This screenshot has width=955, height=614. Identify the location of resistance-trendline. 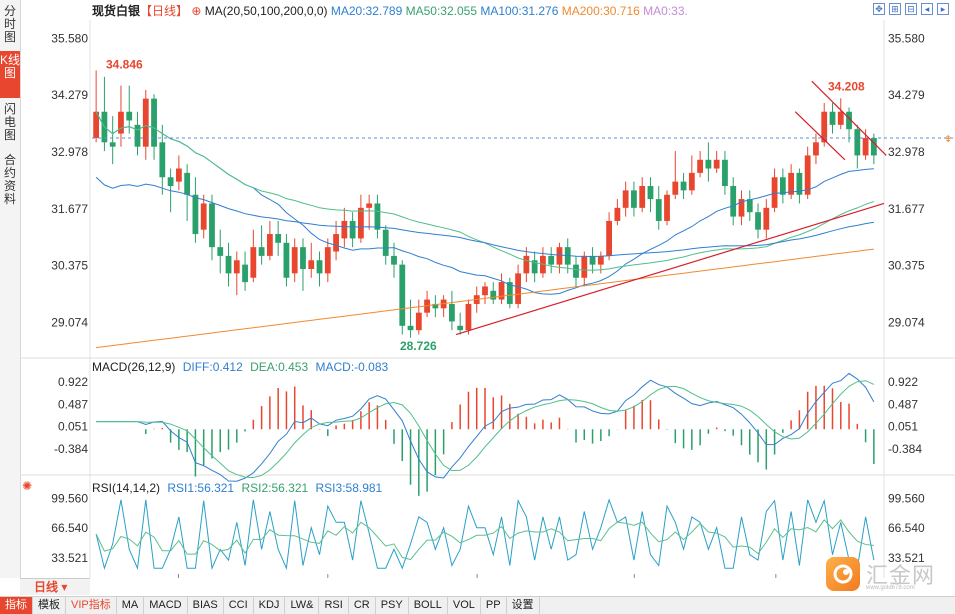
(849, 118).